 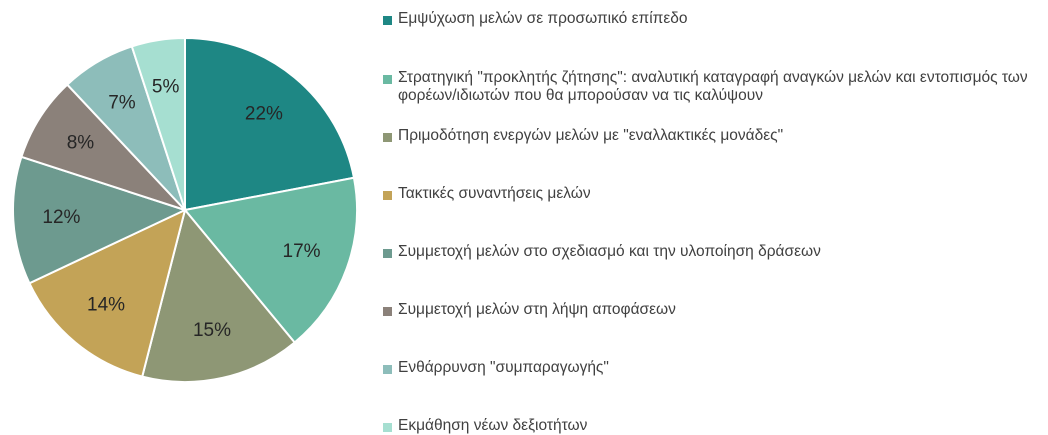 I want to click on legend-label: Ενθάρρυνση "συμπαραγωγής", so click(x=503, y=367).